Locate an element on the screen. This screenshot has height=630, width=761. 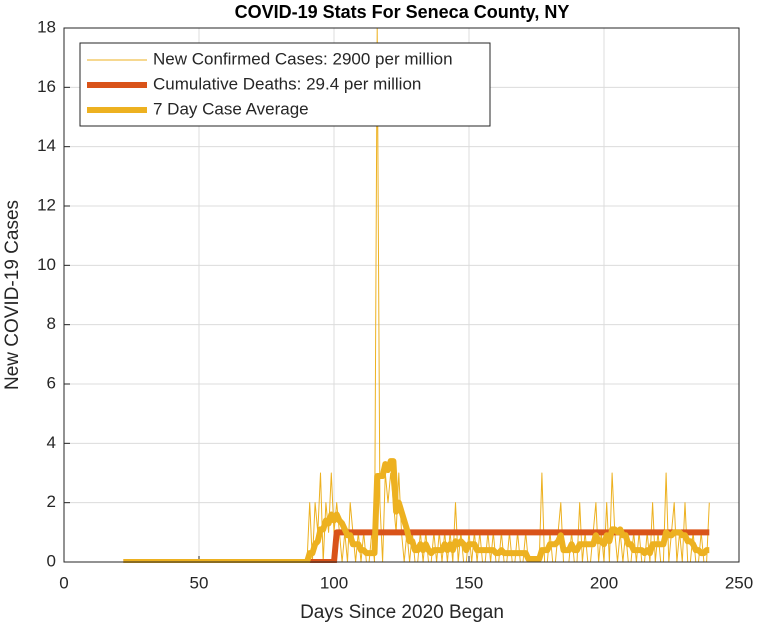
y-tick-label: 14 is located at coordinates (46, 145).